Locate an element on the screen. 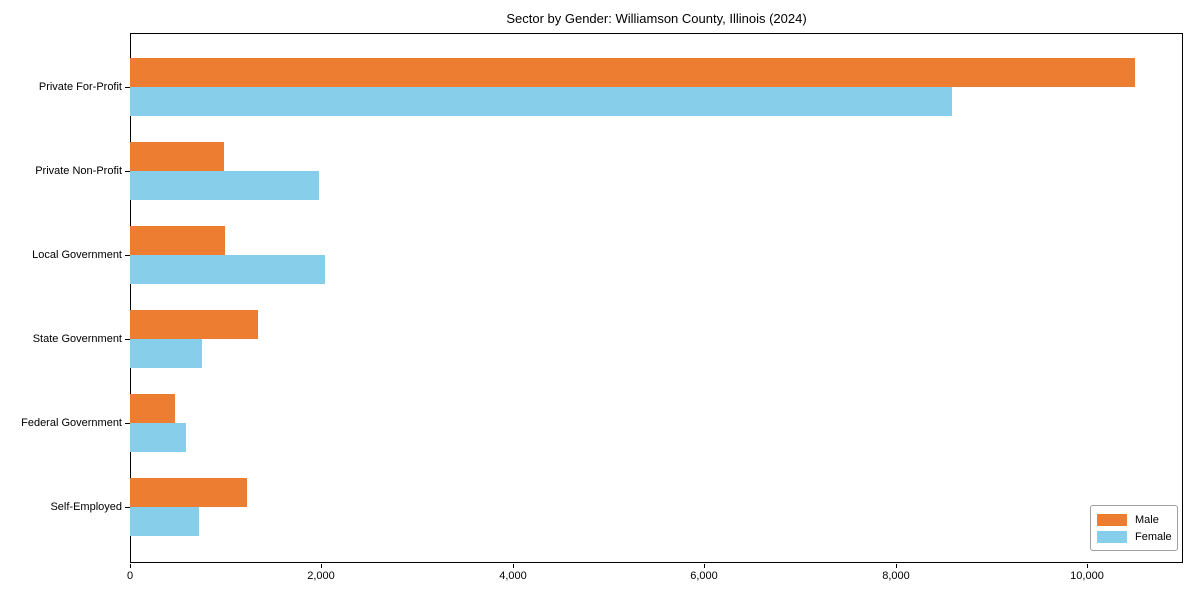 This screenshot has height=600, width=1200. y-label-3: State Government is located at coordinates (77, 339).